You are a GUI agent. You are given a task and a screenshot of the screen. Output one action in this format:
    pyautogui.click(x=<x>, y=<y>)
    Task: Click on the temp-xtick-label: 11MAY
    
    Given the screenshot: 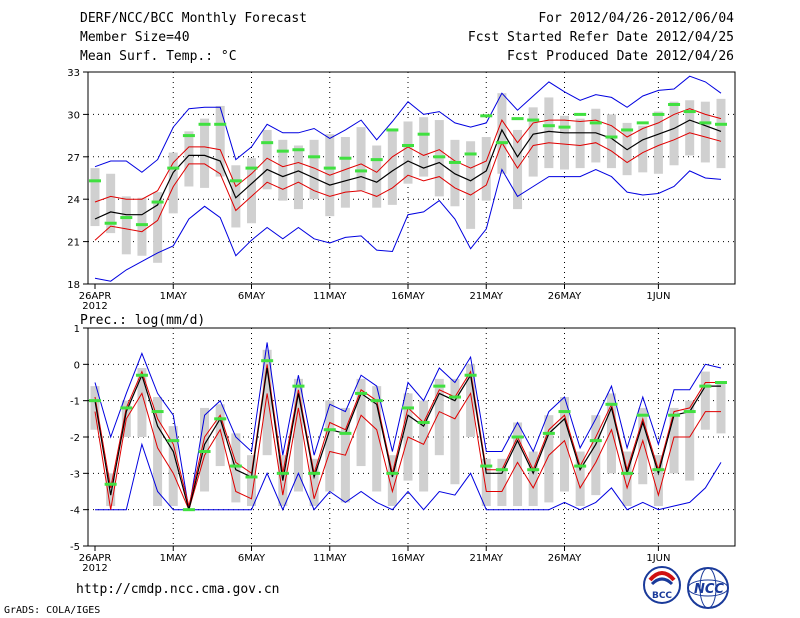 What is the action you would take?
    pyautogui.click(x=330, y=296)
    